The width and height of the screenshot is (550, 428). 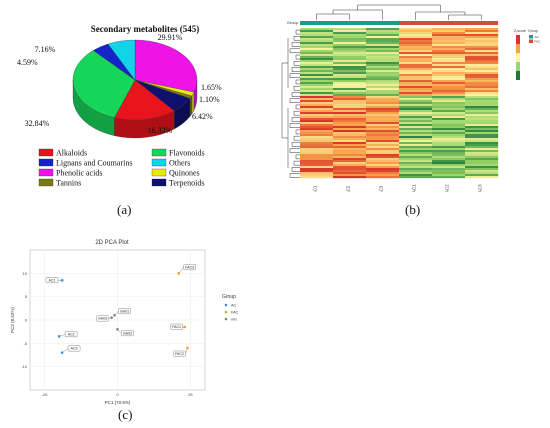 I want to click on pca-x-tick-label: 0, so click(x=117, y=394).